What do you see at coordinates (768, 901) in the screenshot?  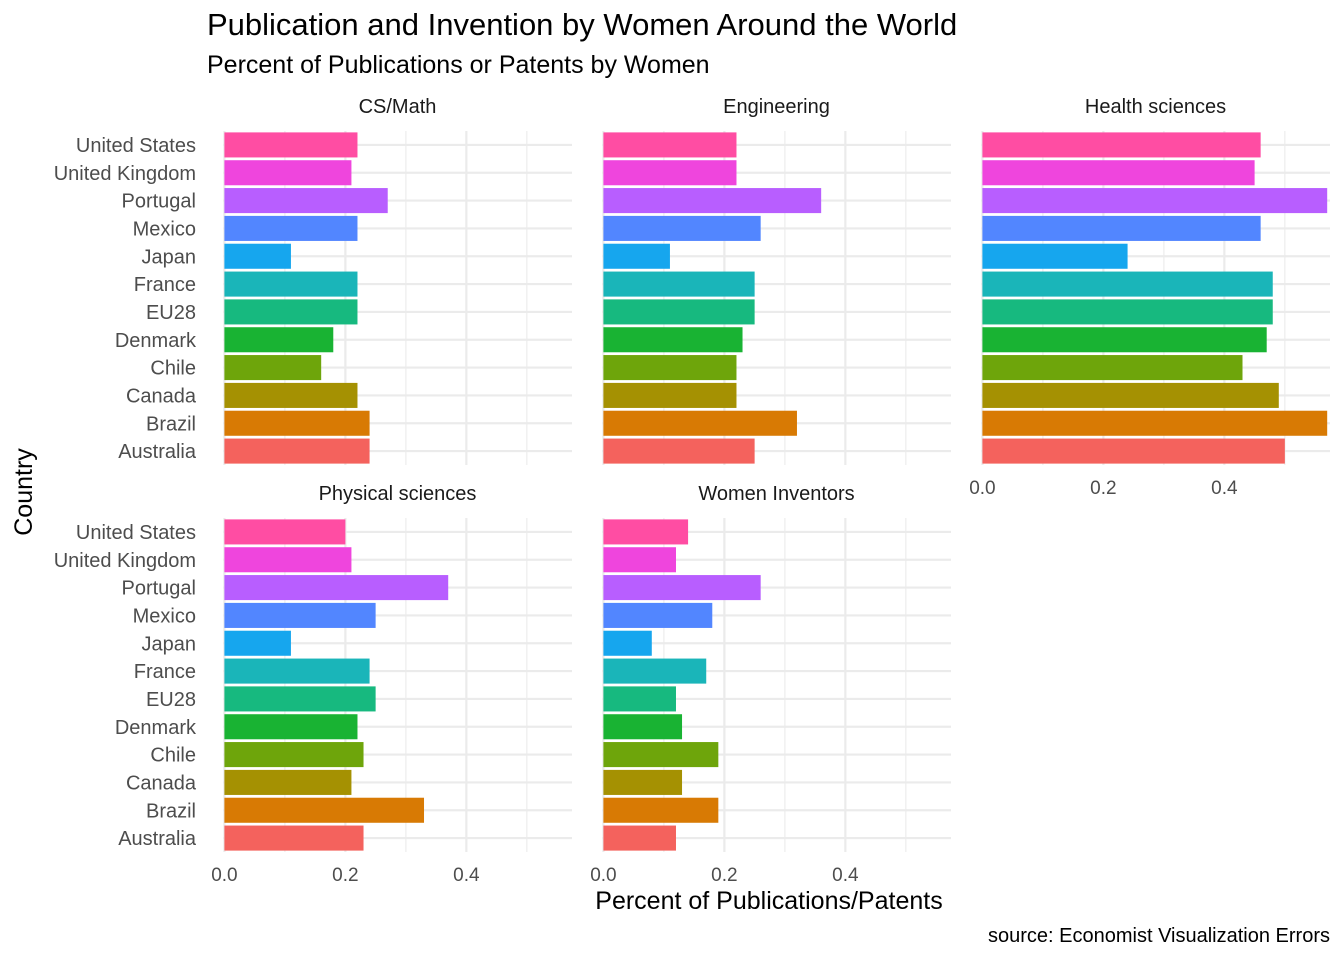 I see `x-axis-title: Percent of Publications/Patents` at bounding box center [768, 901].